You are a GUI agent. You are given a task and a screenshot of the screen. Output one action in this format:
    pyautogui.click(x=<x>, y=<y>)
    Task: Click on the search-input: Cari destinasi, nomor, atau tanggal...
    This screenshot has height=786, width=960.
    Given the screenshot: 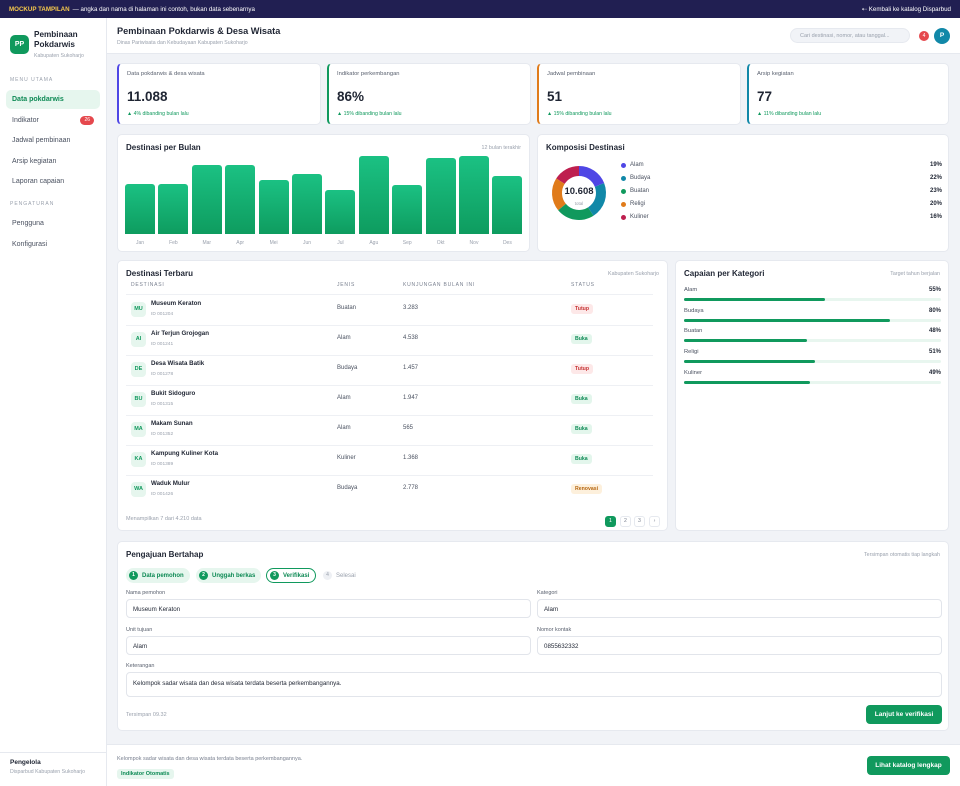 What is the action you would take?
    pyautogui.click(x=850, y=35)
    